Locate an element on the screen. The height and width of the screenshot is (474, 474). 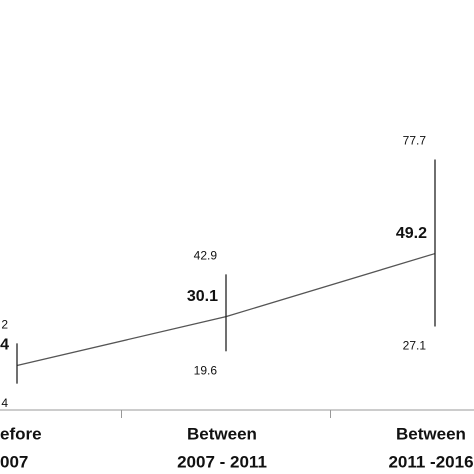
value-label: 49.2 is located at coordinates (411, 233).